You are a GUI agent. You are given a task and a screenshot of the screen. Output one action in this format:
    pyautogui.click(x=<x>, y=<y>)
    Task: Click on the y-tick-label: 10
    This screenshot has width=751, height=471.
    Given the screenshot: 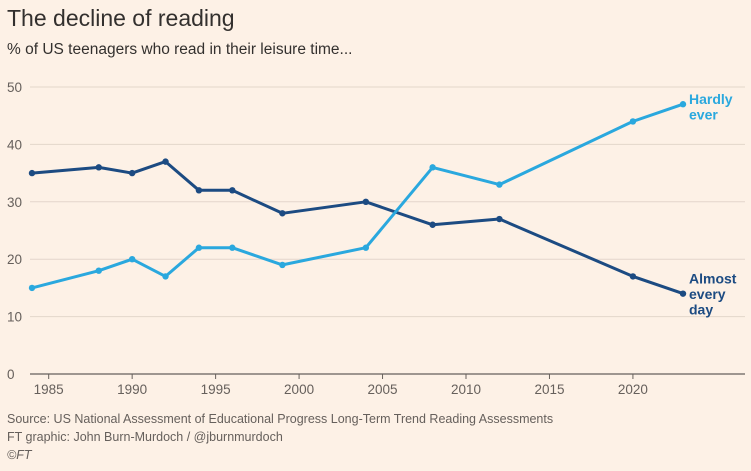 What is the action you would take?
    pyautogui.click(x=14, y=317)
    